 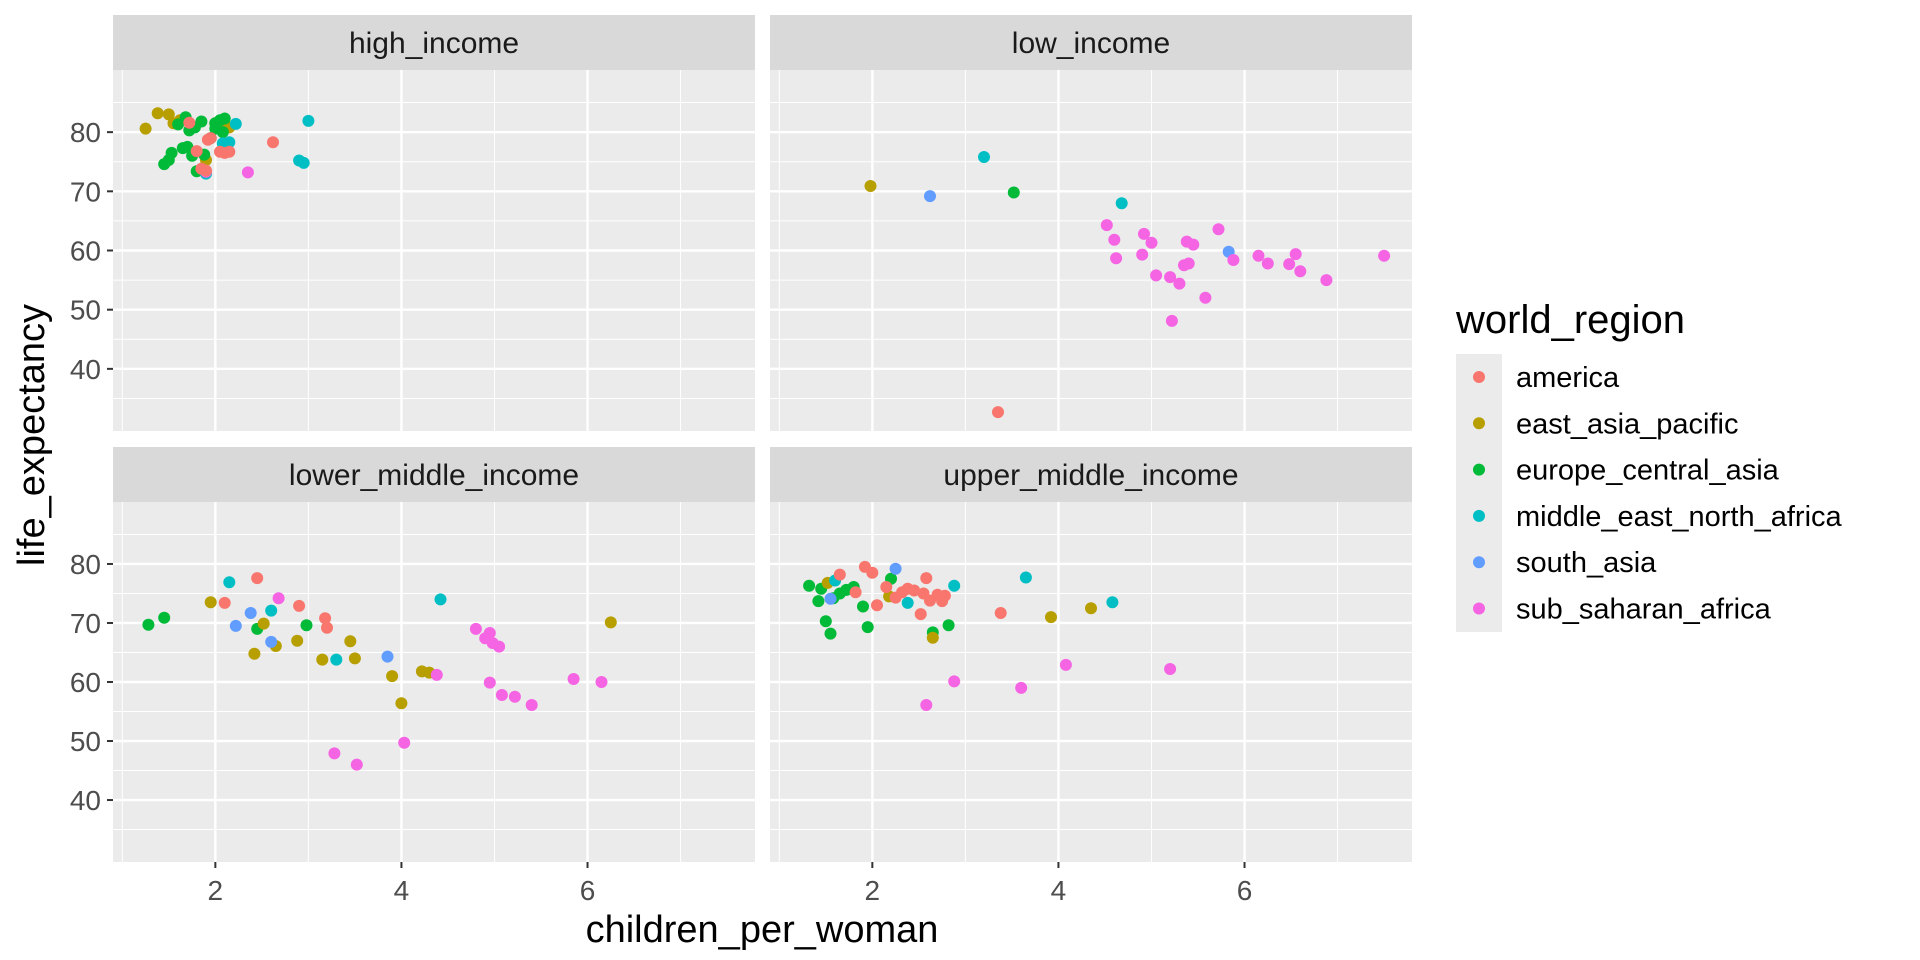 I want to click on panel-lower-middle-income: lower_middle_income, so click(x=434, y=654).